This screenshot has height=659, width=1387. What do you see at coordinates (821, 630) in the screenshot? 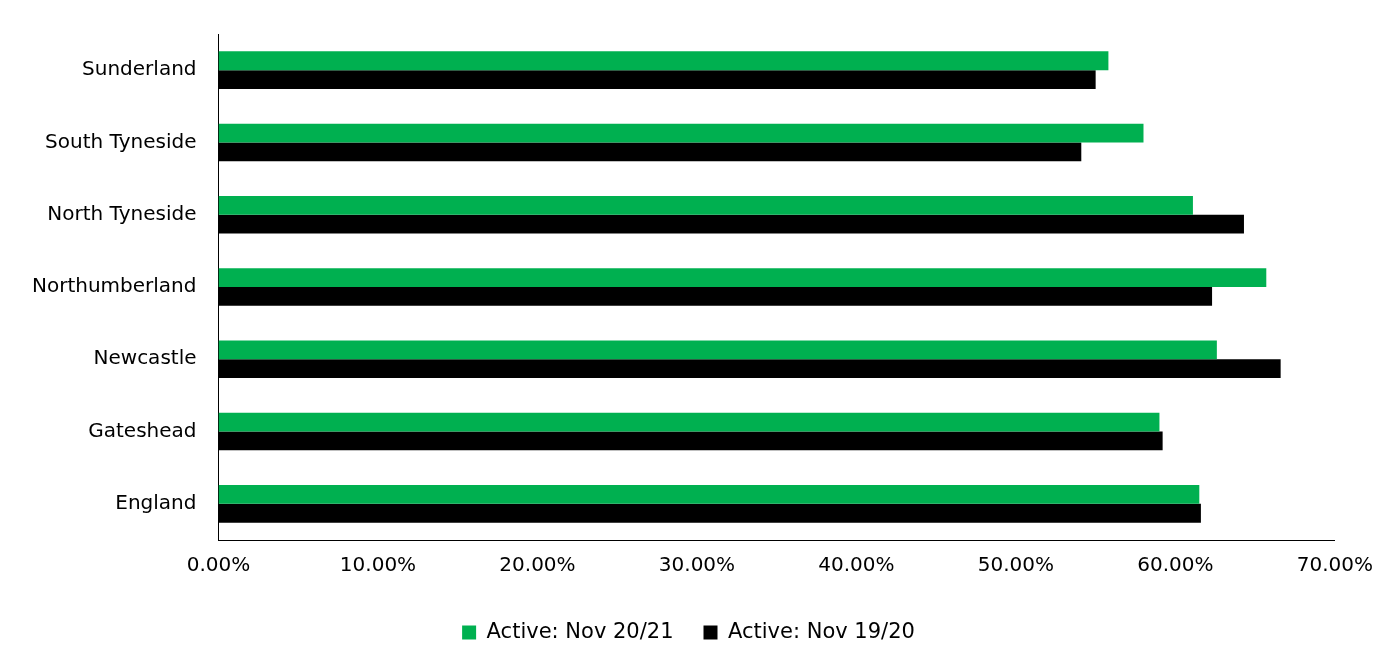
I see `legend-label: Active: Nov 19/20` at bounding box center [821, 630].